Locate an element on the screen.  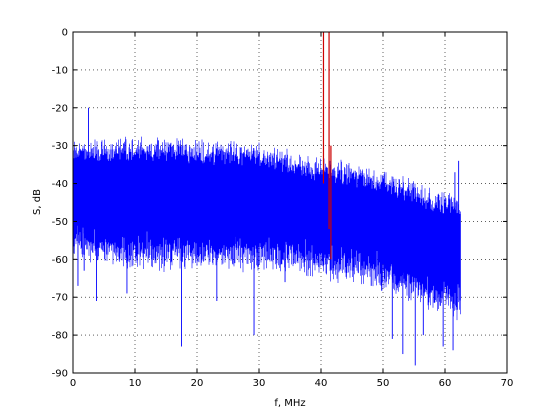
x-tick-label: 0 is located at coordinates (73, 383).